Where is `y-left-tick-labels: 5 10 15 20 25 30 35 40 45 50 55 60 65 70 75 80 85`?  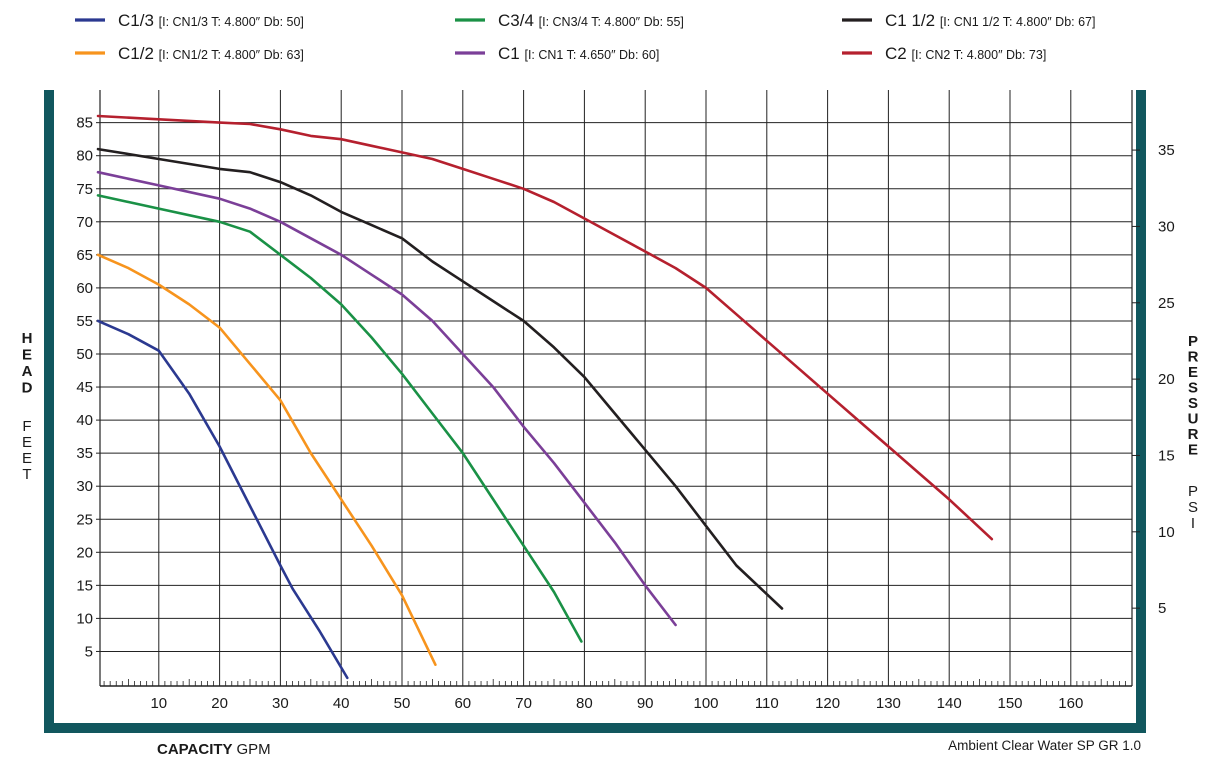
y-left-tick-labels: 5 10 15 20 25 30 35 40 45 50 55 60 65 70 75 80 85 is located at coordinates (84, 388).